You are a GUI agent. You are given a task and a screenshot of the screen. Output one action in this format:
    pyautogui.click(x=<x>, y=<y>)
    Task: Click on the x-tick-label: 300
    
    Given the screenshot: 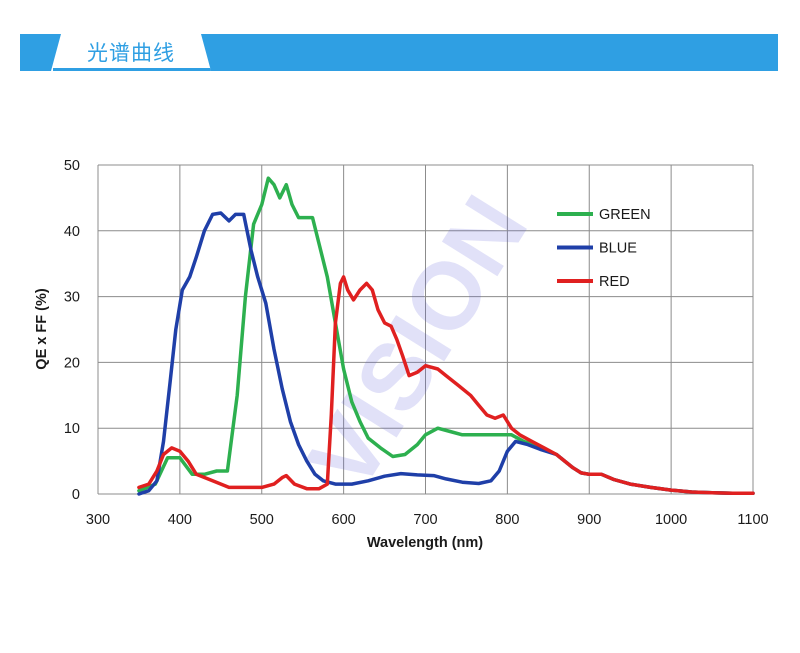 What is the action you would take?
    pyautogui.click(x=98, y=520)
    